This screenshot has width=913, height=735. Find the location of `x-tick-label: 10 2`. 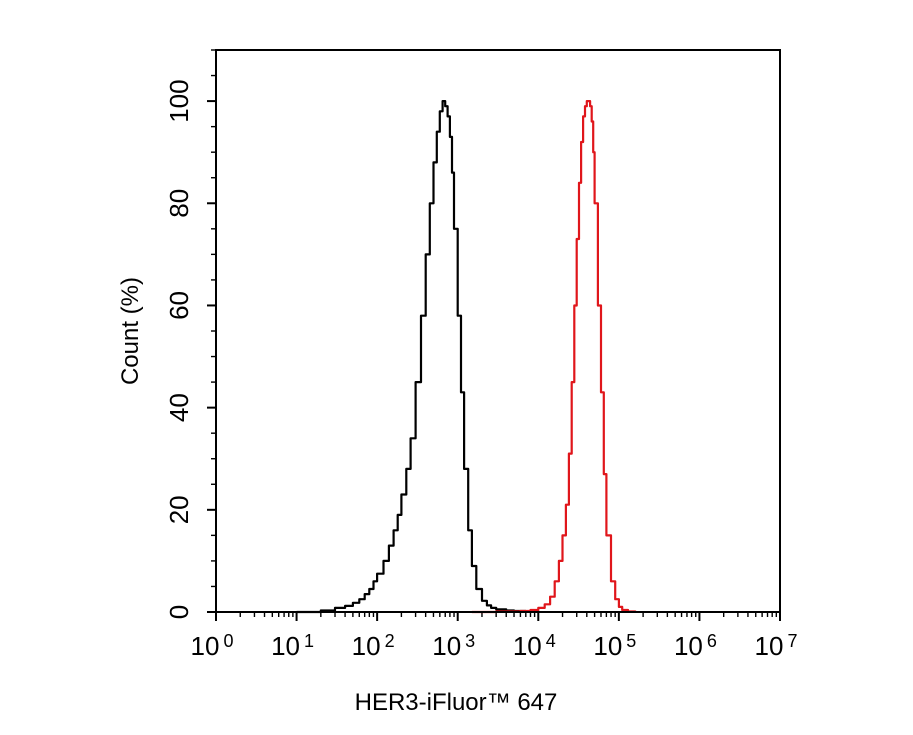

x-tick-label: 10 2 is located at coordinates (373, 646).